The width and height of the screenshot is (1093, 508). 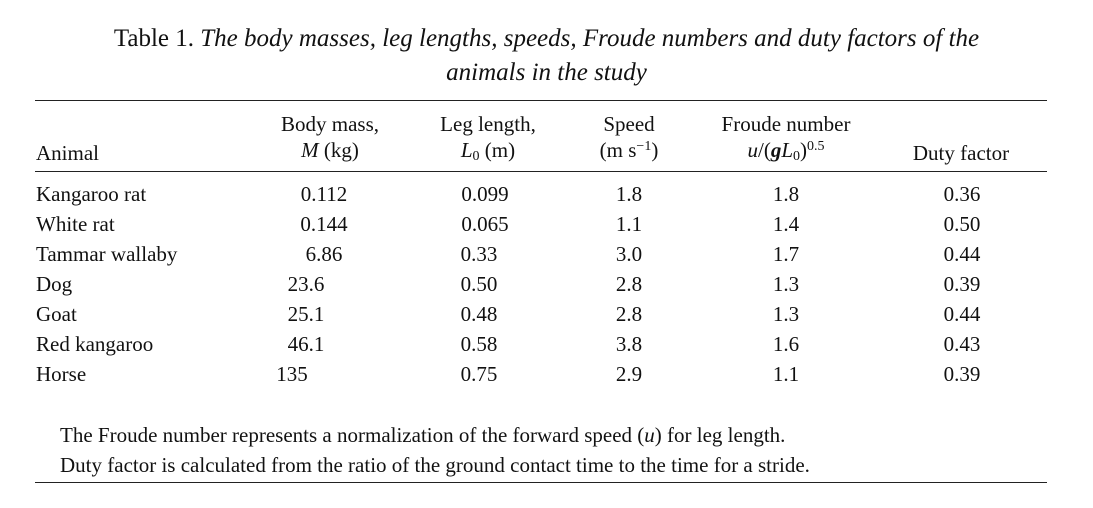 I want to click on cell-speed: 1.1, so click(x=629, y=224).